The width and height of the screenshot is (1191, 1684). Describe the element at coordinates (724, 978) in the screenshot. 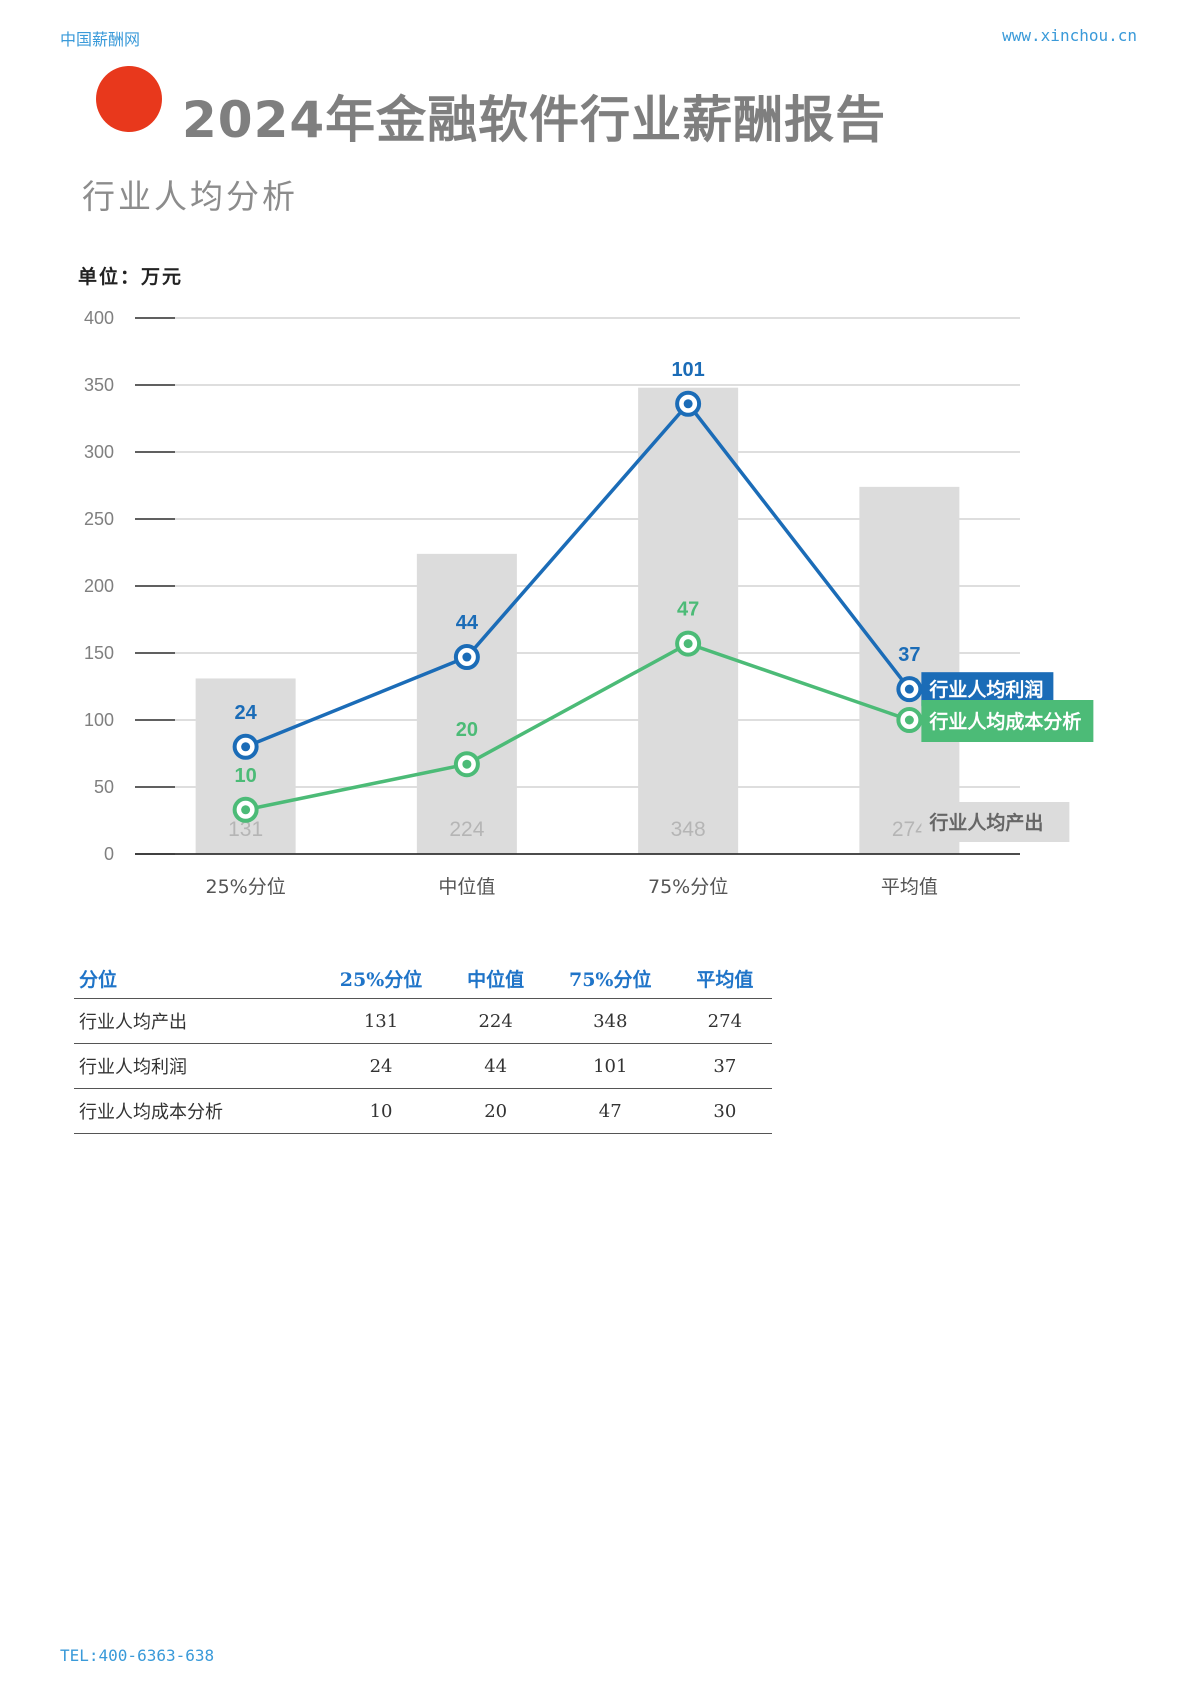

I see `table-header-cell: 平均值` at that location.